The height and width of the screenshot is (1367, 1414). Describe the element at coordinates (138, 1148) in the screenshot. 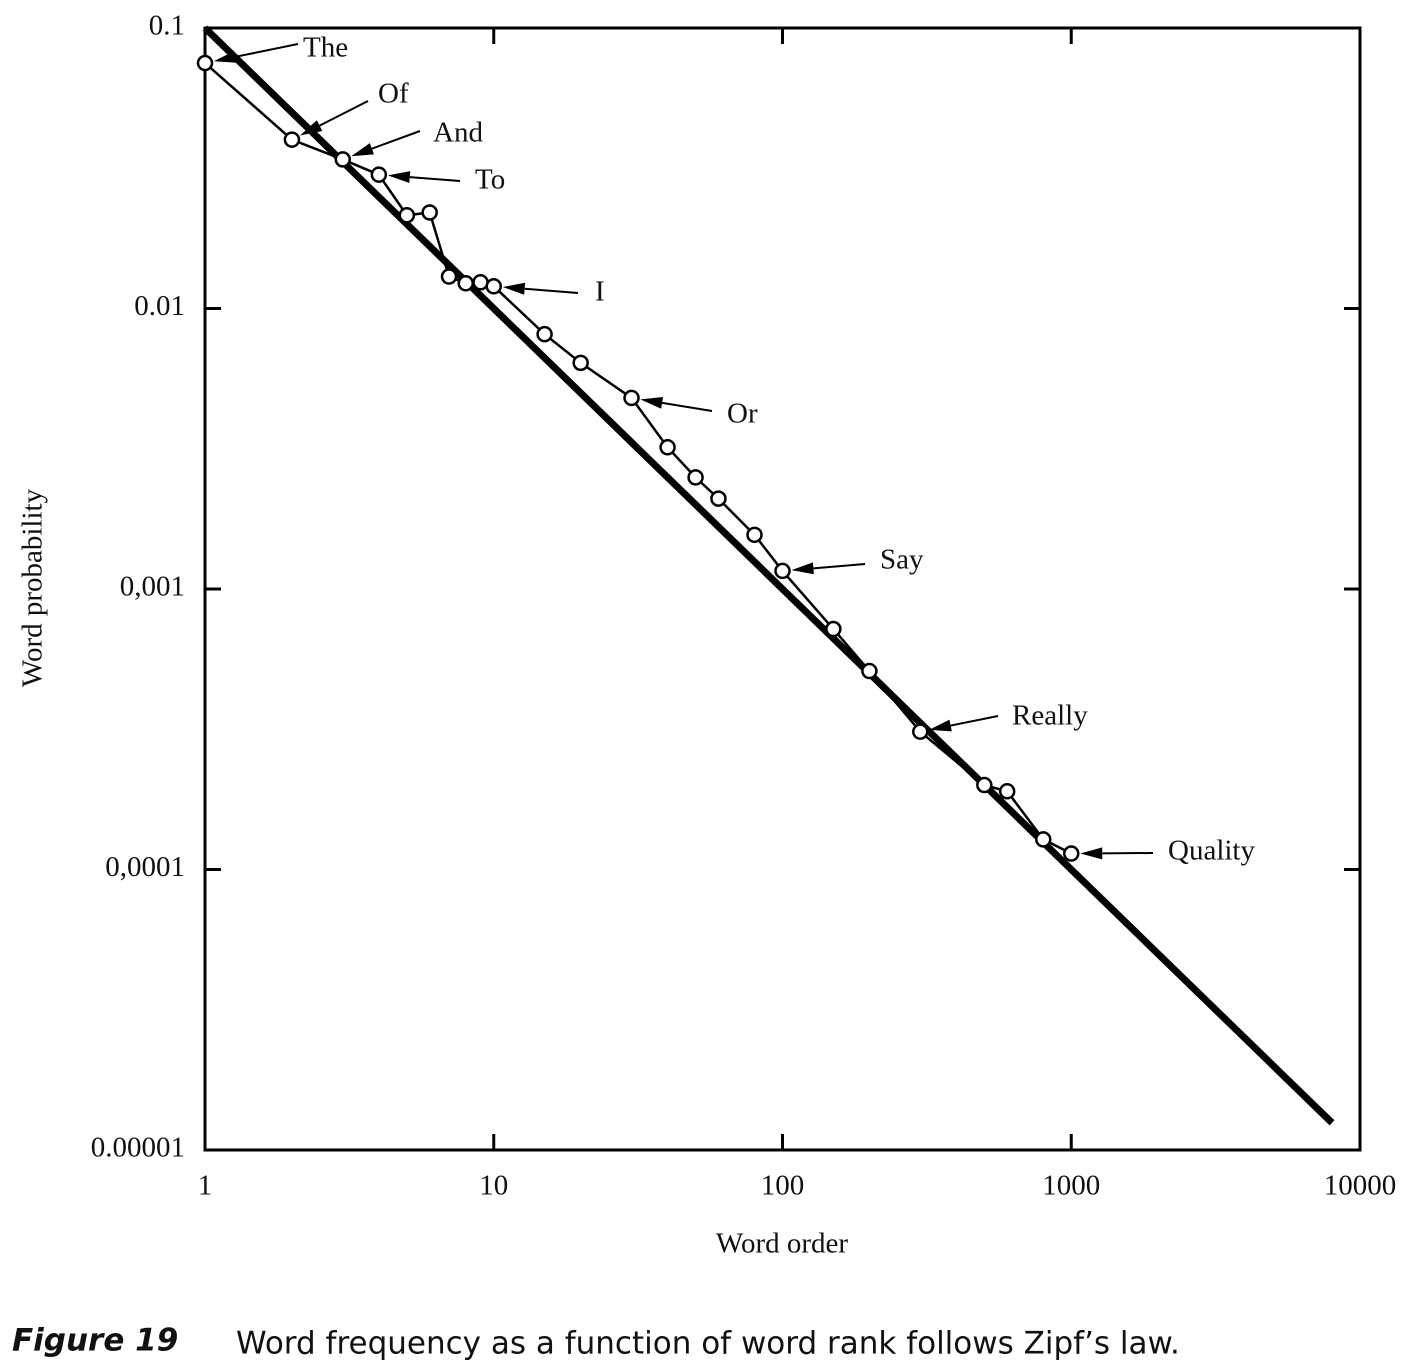

I see `y-tick-label: 0.00001` at that location.